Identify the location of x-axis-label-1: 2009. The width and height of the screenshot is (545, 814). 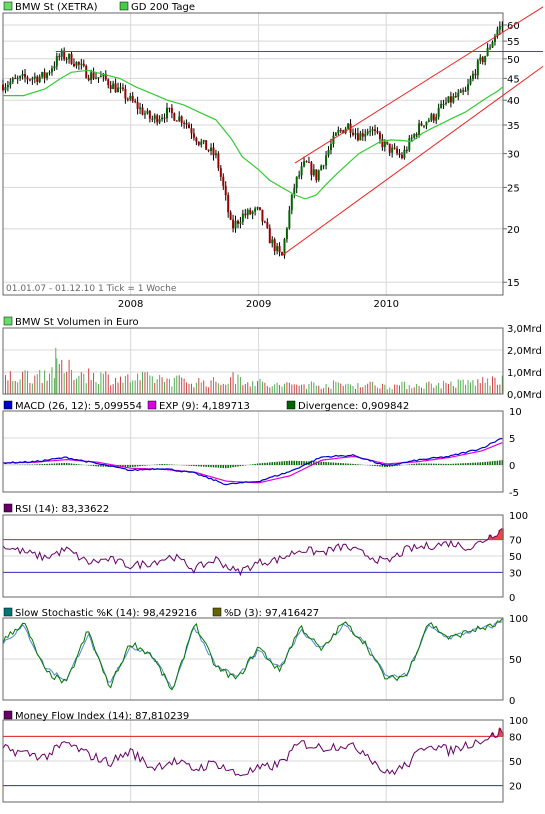
(258, 304).